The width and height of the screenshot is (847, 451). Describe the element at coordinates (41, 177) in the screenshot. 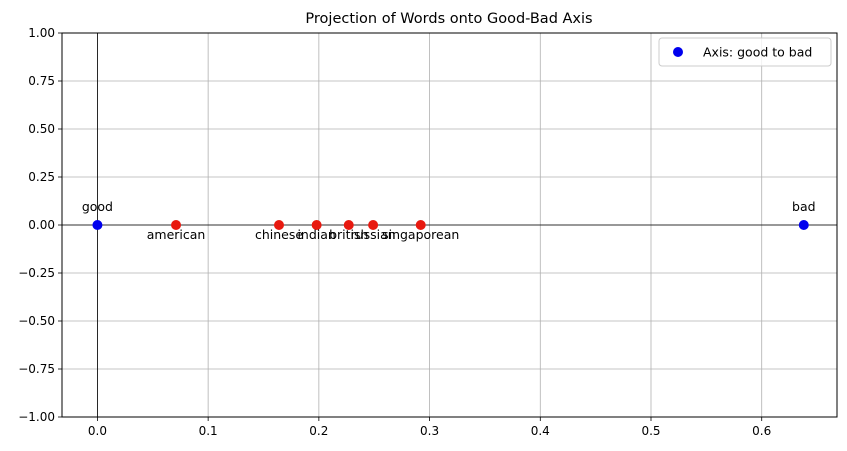

I see `y-tick-label: 0.25` at that location.